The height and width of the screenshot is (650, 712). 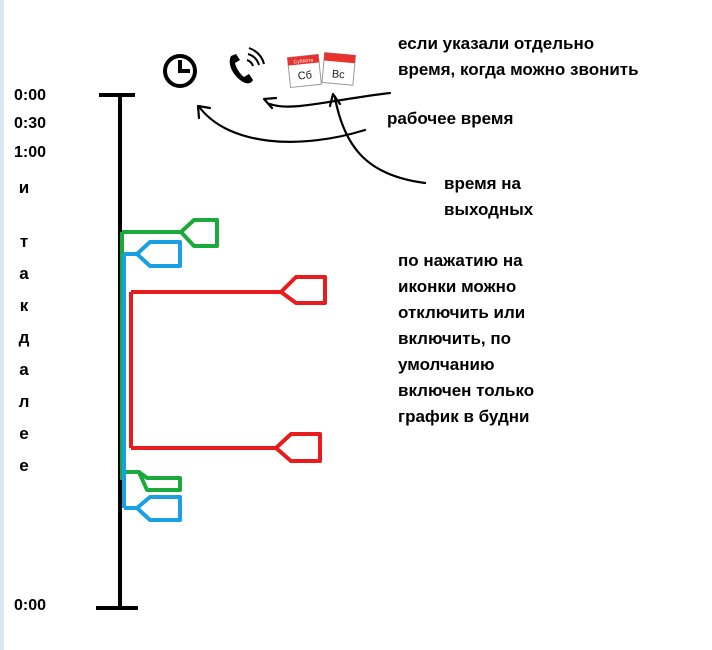 What do you see at coordinates (199, 233) in the screenshot?
I see `call-time-start-handle` at bounding box center [199, 233].